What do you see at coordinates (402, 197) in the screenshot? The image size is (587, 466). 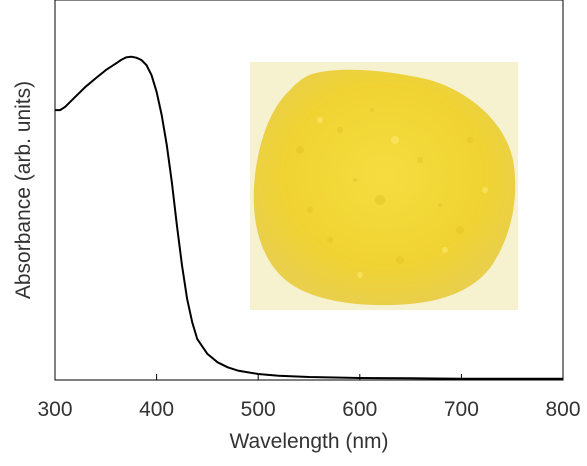 I see `powder-highlights` at bounding box center [402, 197].